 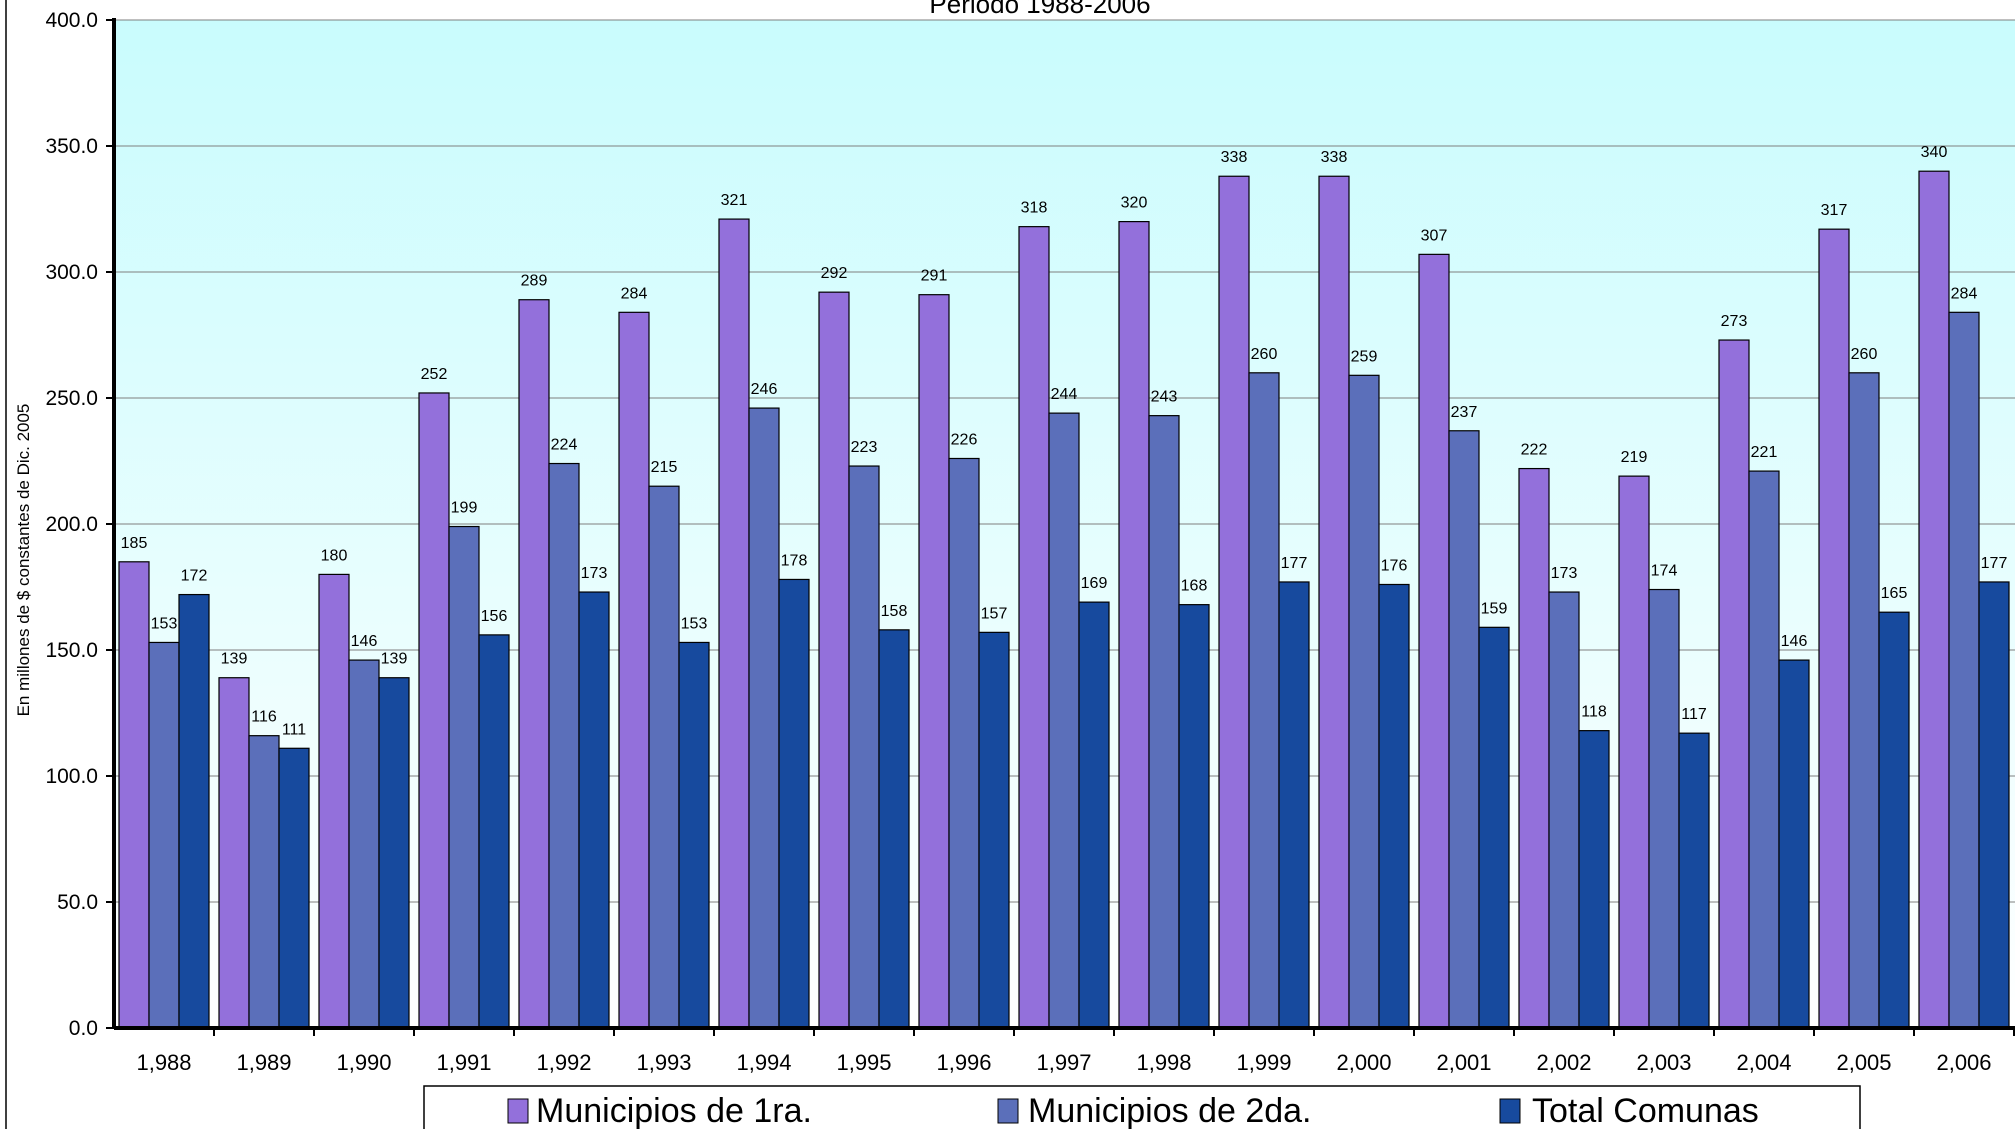 I want to click on x-tick-label: 1,997, so click(x=1063, y=1062).